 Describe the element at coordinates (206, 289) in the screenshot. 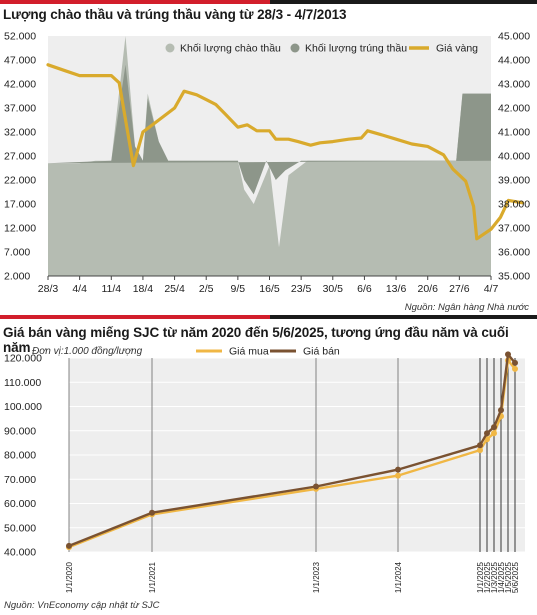

I see `chart1-x-tick-label: 2/5` at that location.